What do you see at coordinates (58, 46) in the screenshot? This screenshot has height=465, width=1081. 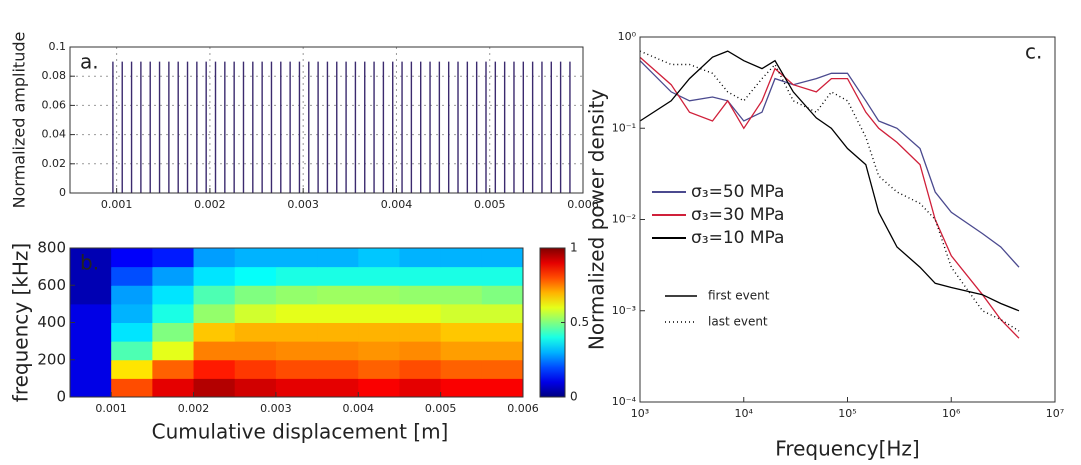 I see `y-tick-label: 0.1` at bounding box center [58, 46].